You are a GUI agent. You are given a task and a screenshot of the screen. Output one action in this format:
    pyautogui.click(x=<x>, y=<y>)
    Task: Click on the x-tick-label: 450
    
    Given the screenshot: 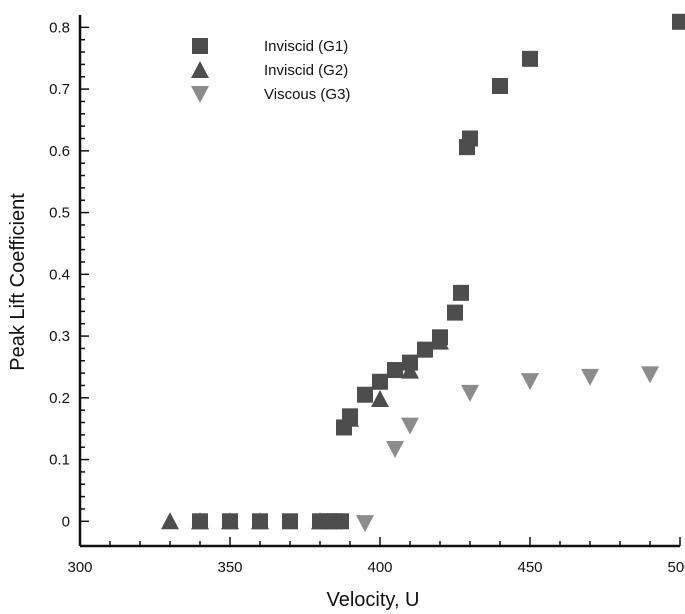 What is the action you would take?
    pyautogui.click(x=529, y=567)
    